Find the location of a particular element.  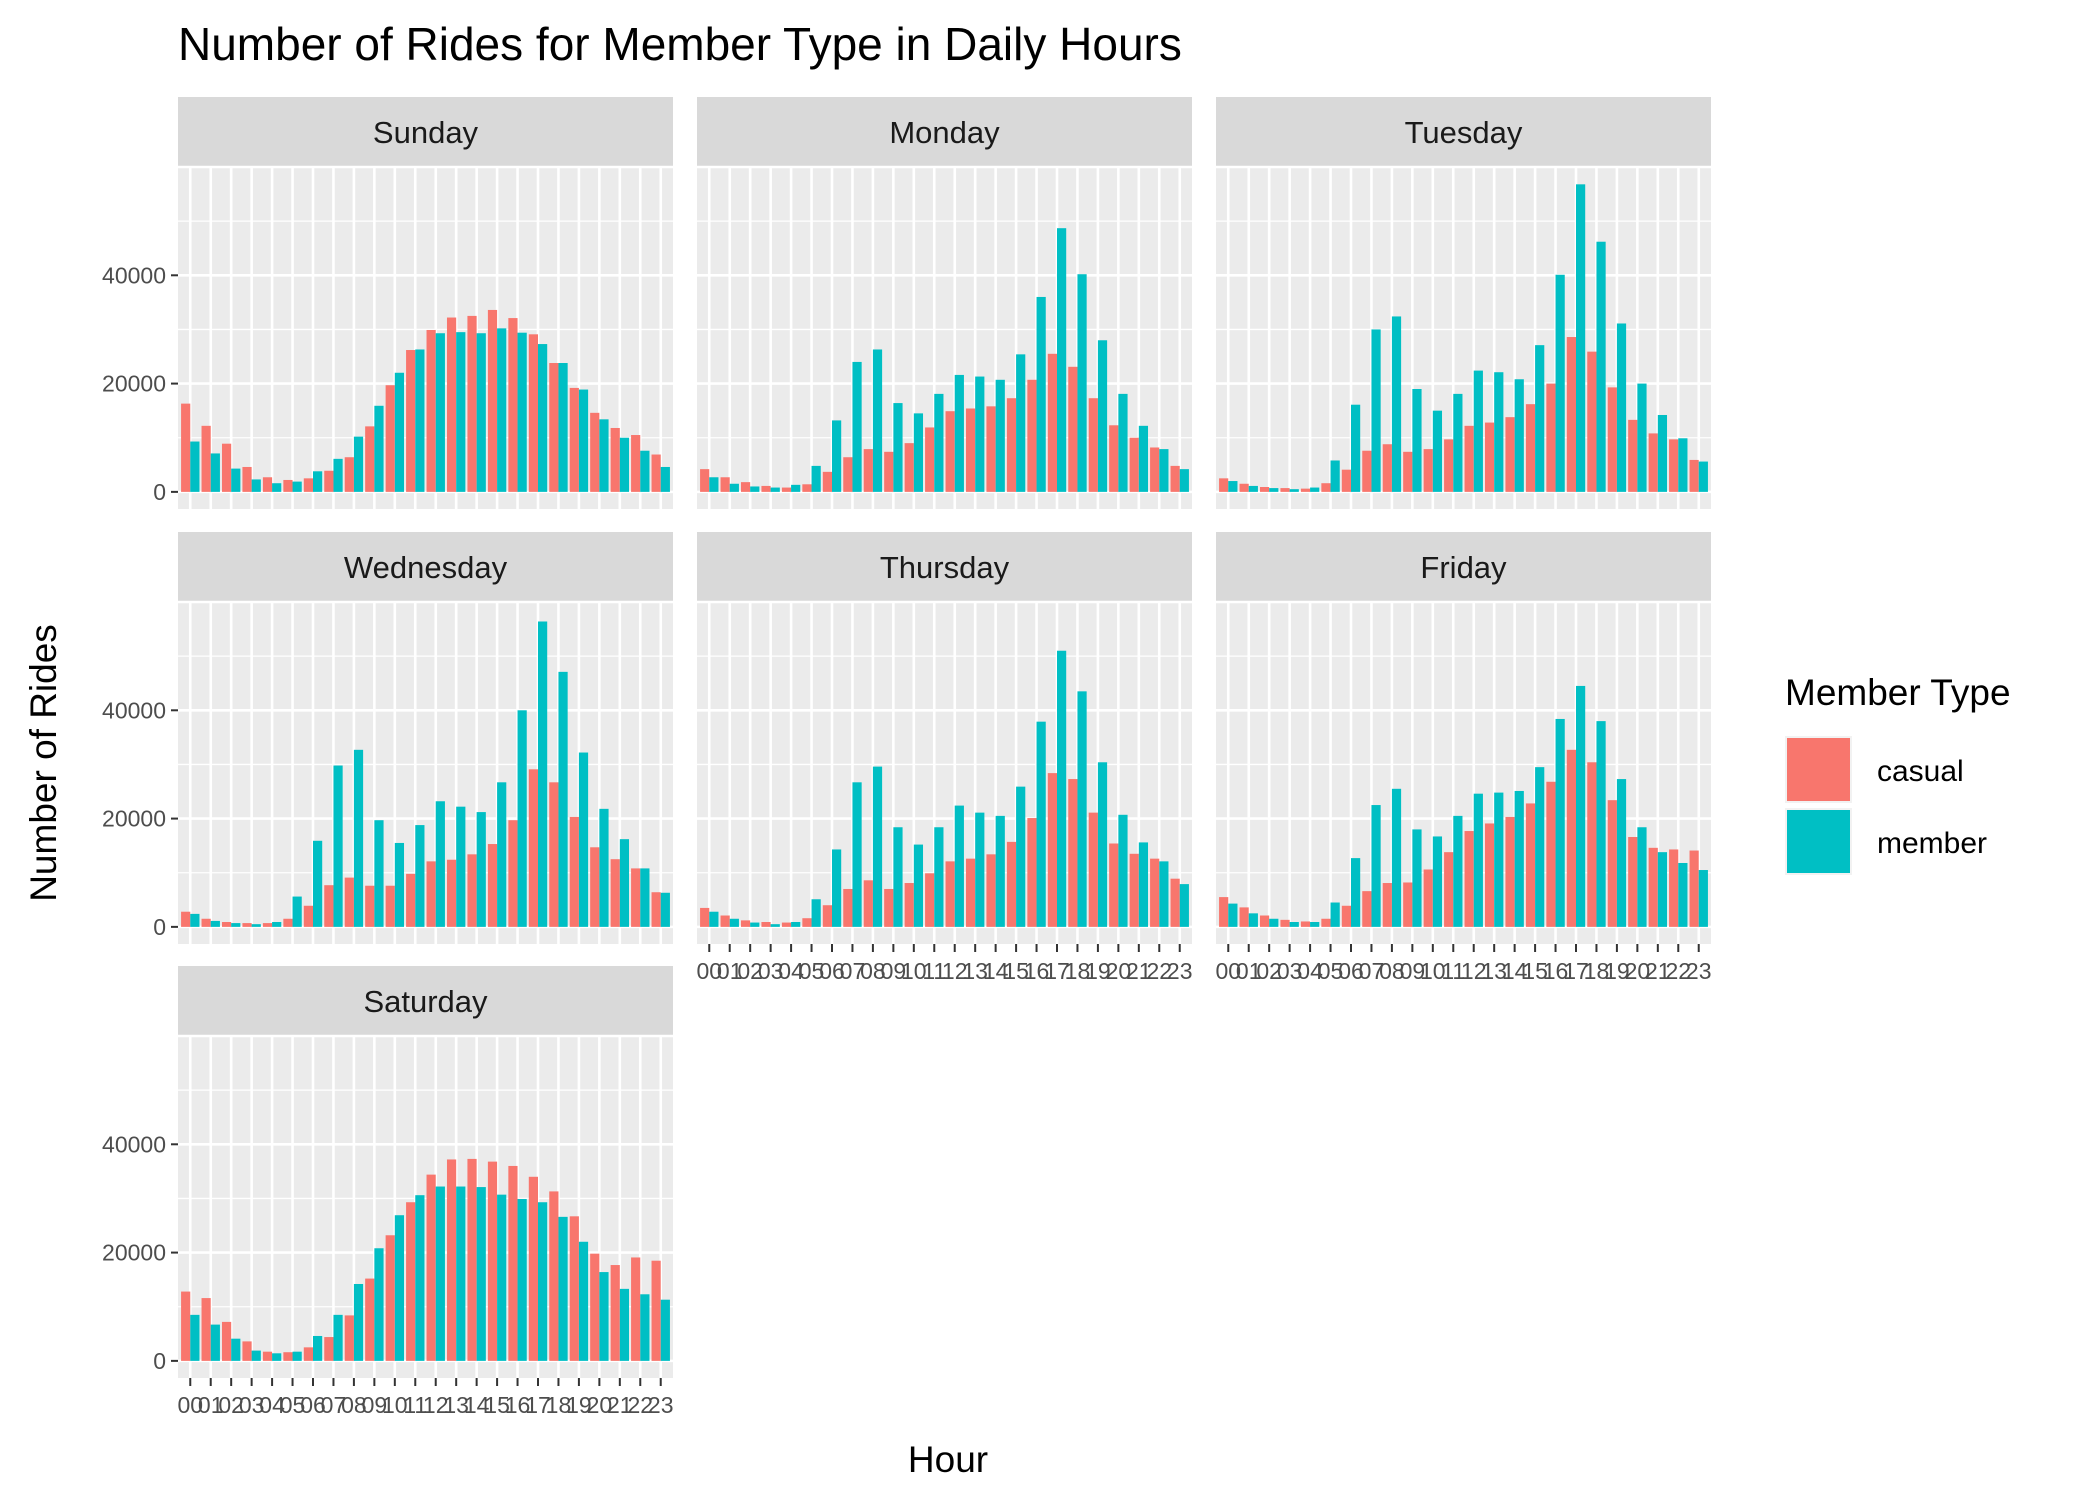

strip-label-sunday: Sunday is located at coordinates (426, 132).